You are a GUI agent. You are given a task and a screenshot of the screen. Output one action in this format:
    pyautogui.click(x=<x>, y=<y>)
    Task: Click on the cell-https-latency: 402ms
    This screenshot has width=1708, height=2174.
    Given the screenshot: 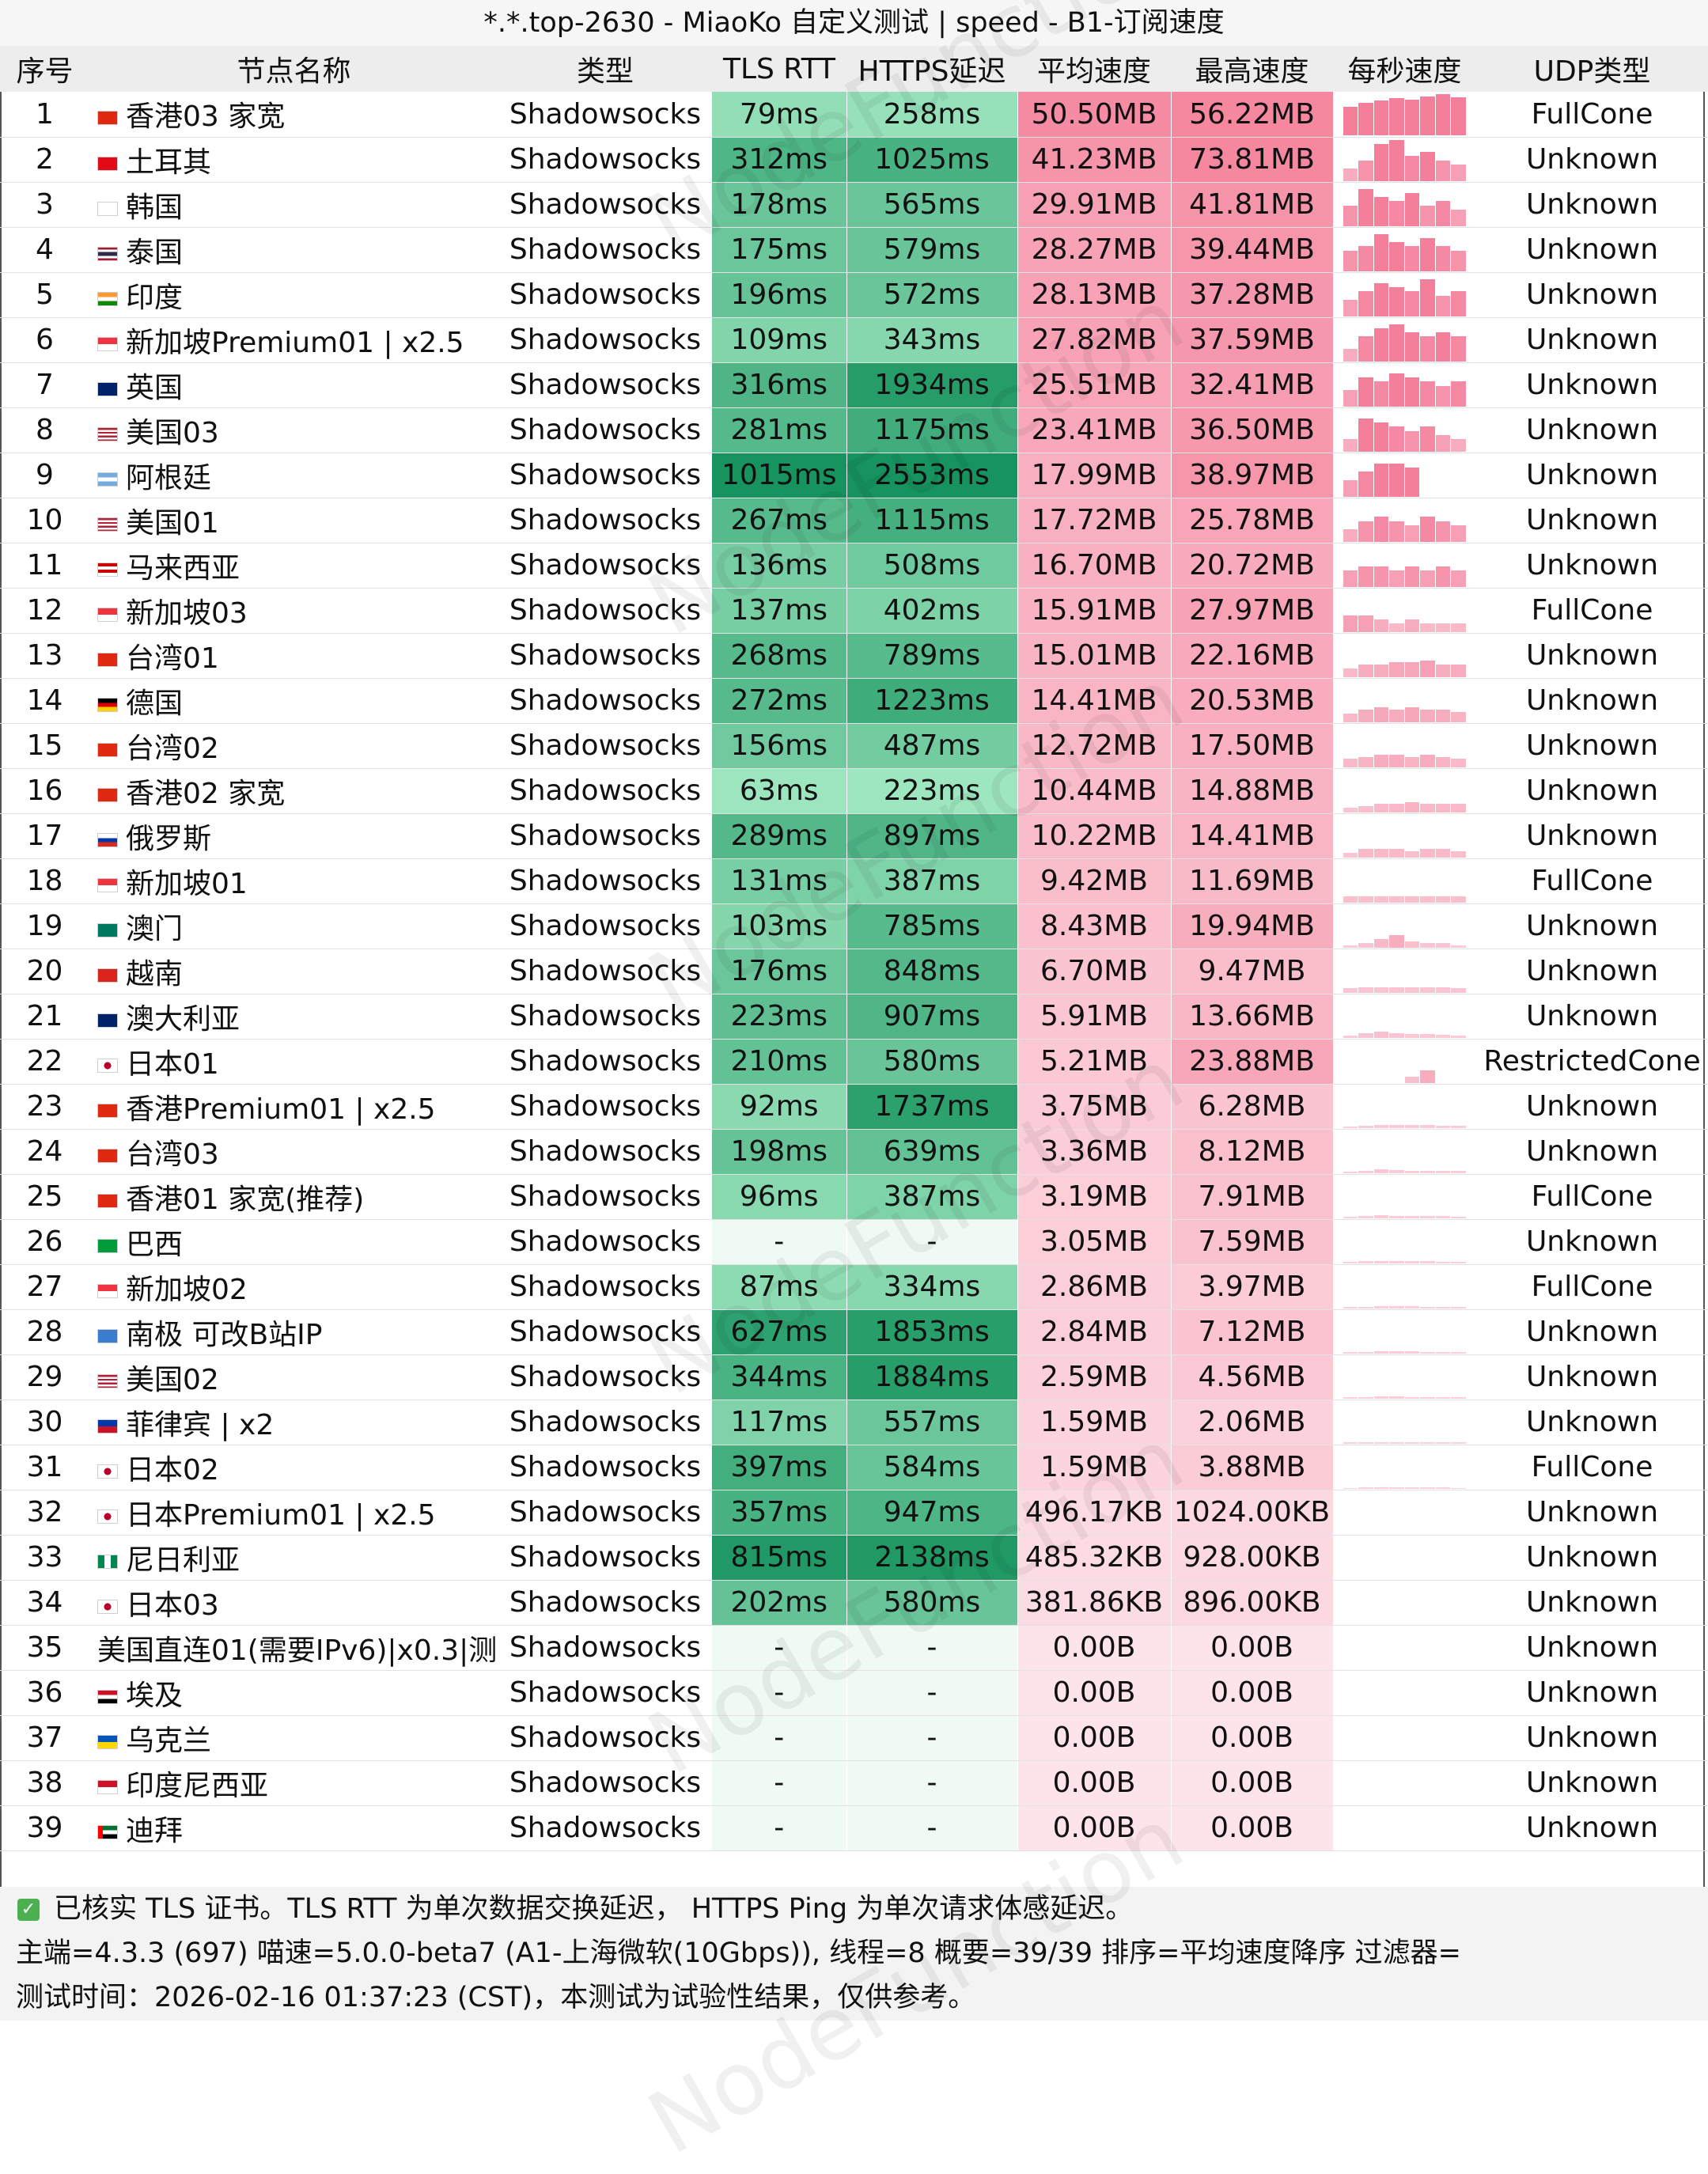 What is the action you would take?
    pyautogui.click(x=932, y=611)
    